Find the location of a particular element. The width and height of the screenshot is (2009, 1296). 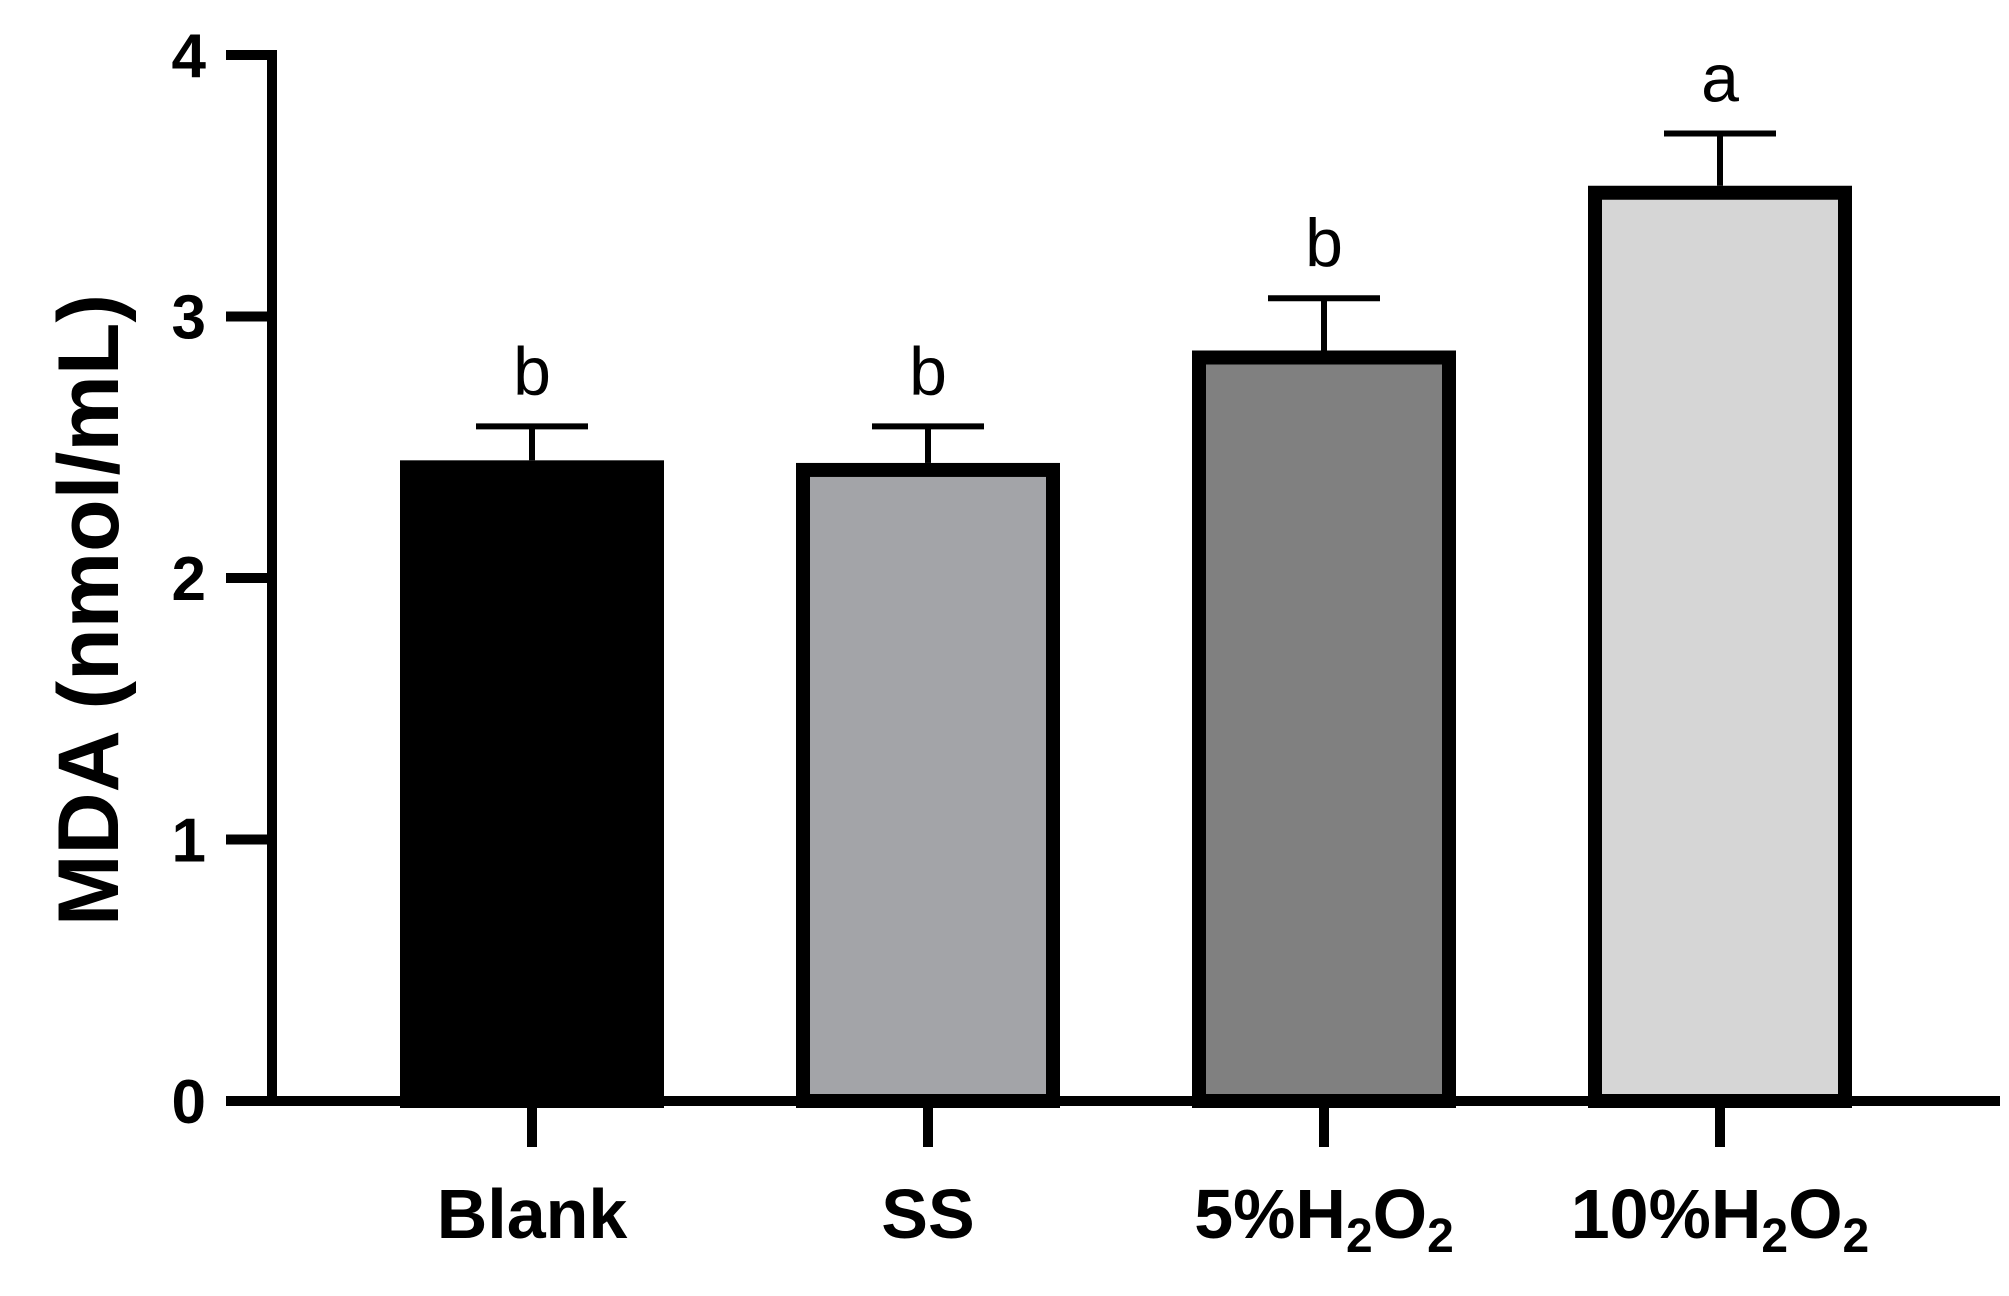

y-tick-label: 2 is located at coordinates (189, 579).